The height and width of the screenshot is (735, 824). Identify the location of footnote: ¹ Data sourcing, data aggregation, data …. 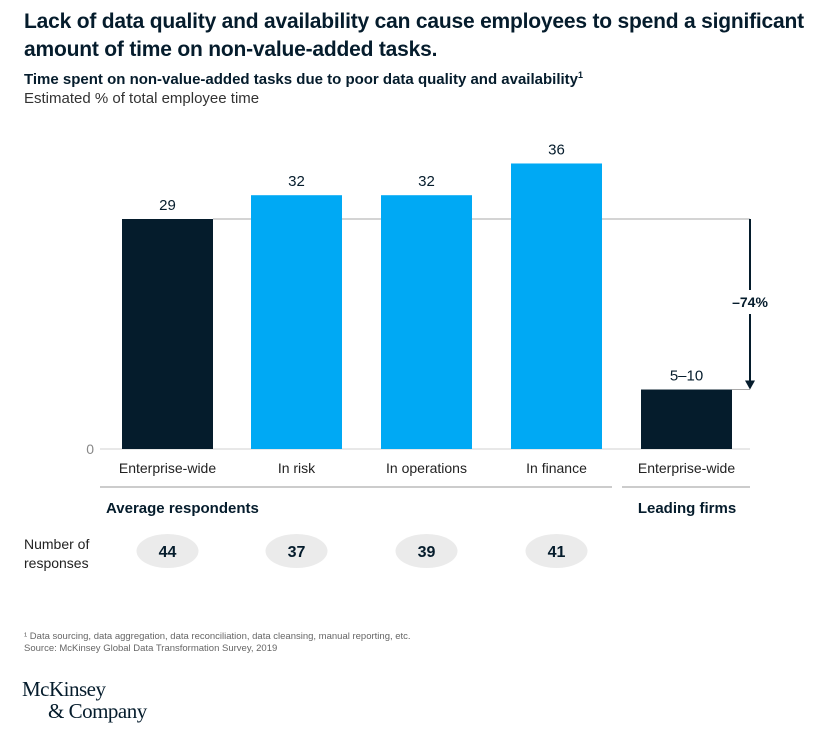
(217, 636).